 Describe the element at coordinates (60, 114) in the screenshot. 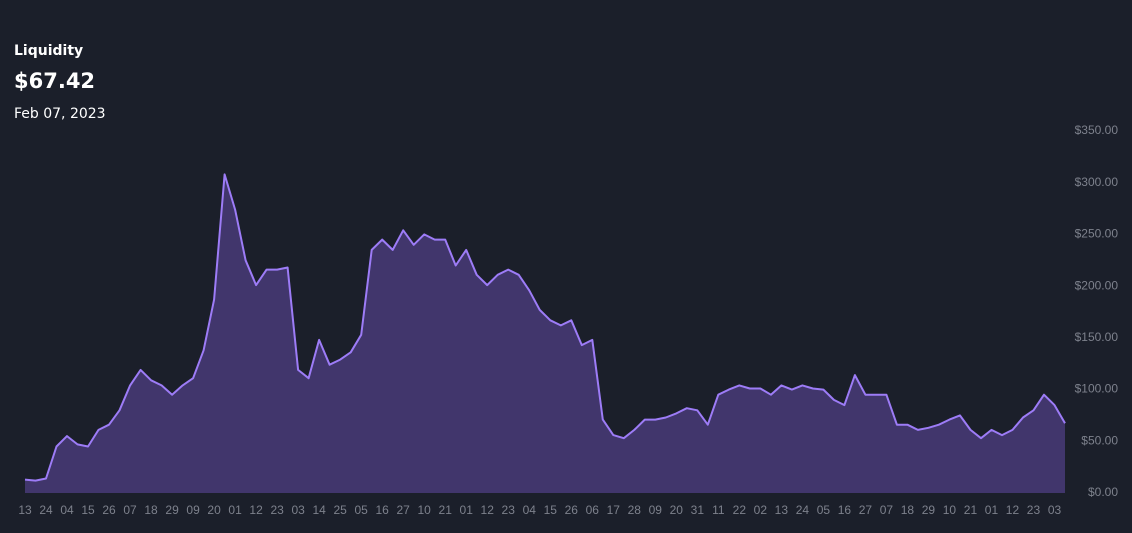

I see `current-date: Feb 07, 2023` at that location.